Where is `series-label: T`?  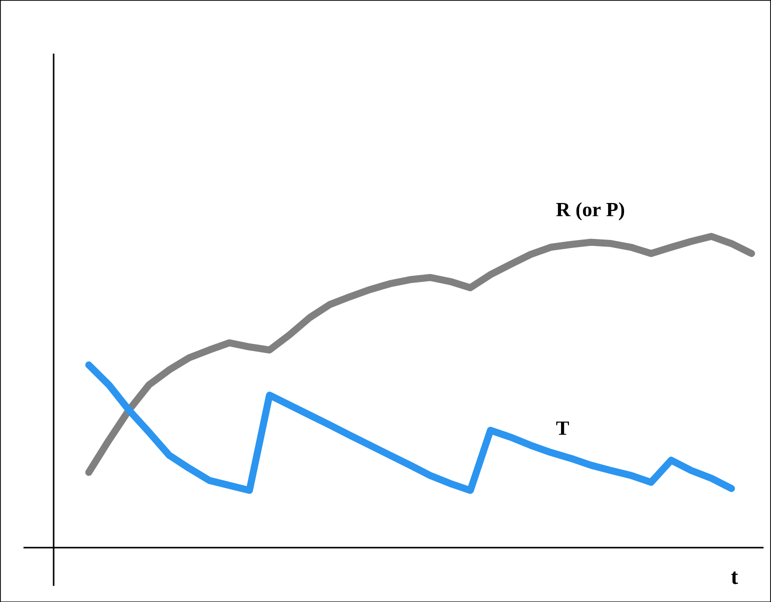
series-label: T is located at coordinates (562, 428).